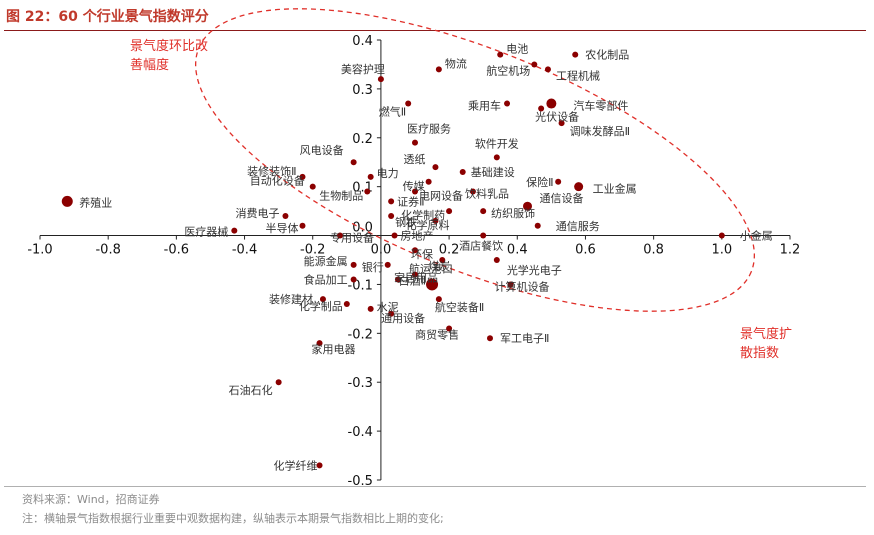 The height and width of the screenshot is (535, 874). Describe the element at coordinates (517, 250) in the screenshot. I see `x-tick-label: 0.4` at that location.